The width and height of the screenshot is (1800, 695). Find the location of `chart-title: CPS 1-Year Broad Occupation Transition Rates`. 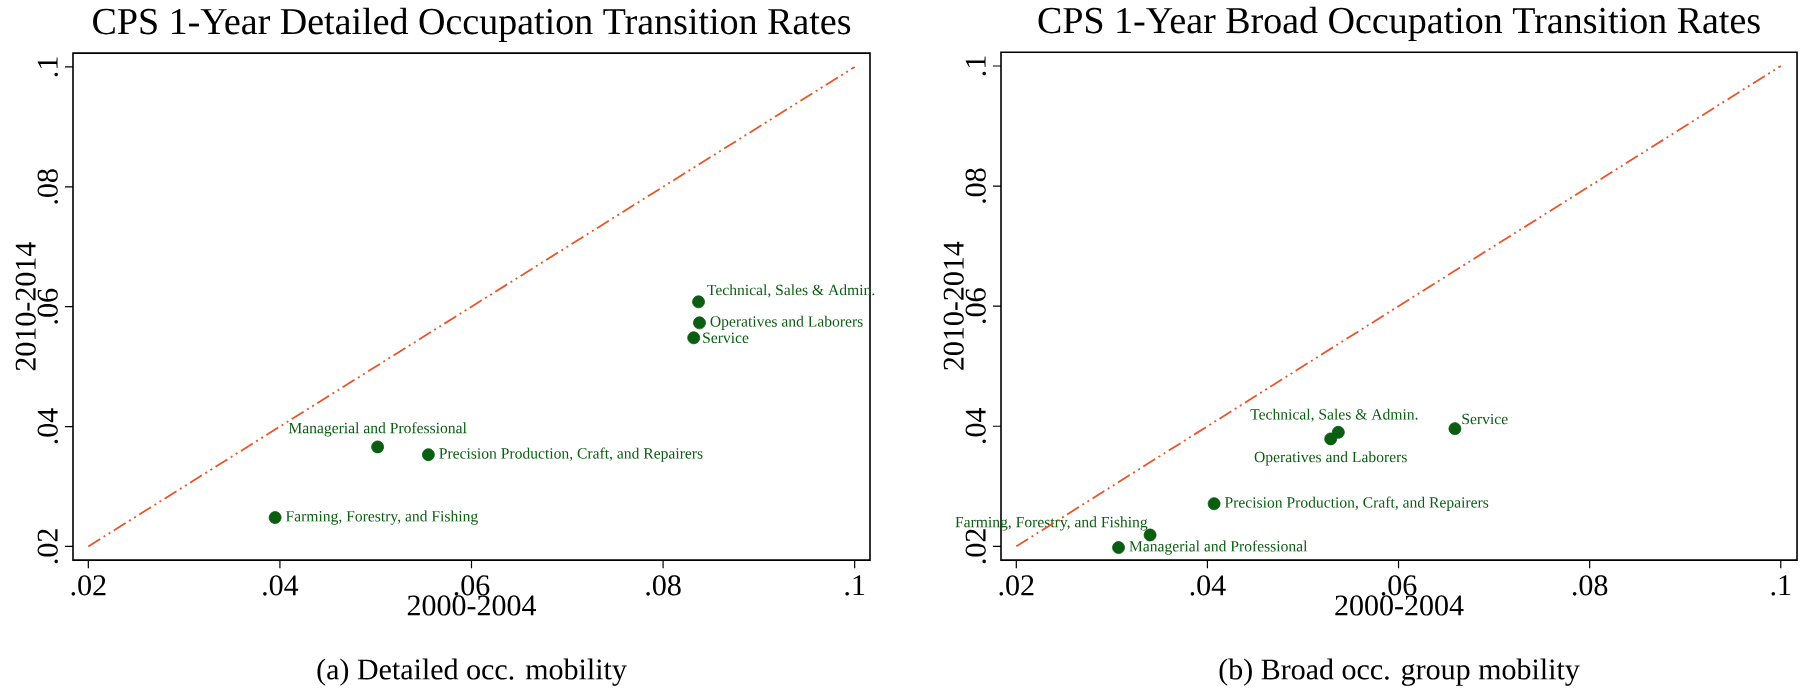

chart-title: CPS 1-Year Broad Occupation Transition Rates is located at coordinates (1399, 24).